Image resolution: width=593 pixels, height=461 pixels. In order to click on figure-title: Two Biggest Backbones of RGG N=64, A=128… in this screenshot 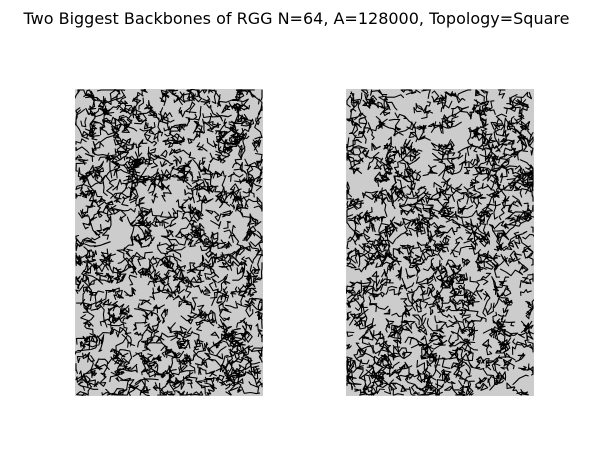, I will do `click(296, 18)`.